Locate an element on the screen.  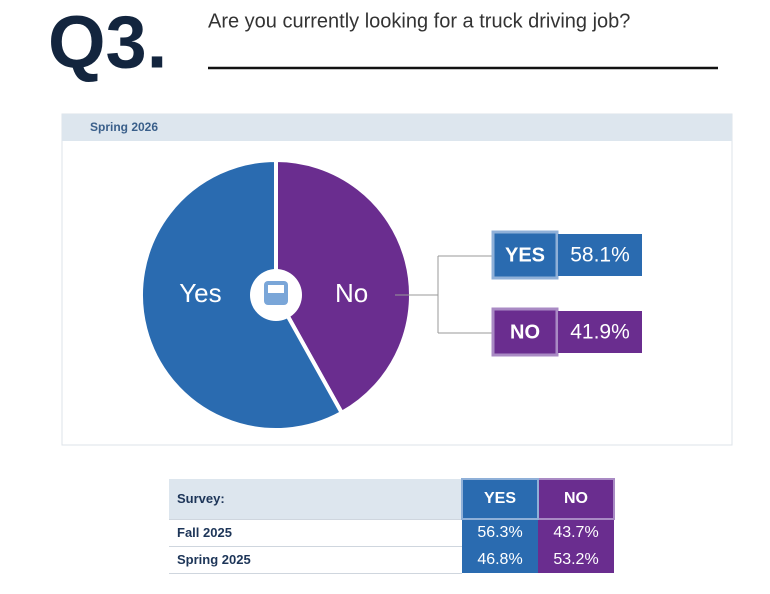
value-label: 41.9% is located at coordinates (600, 332).